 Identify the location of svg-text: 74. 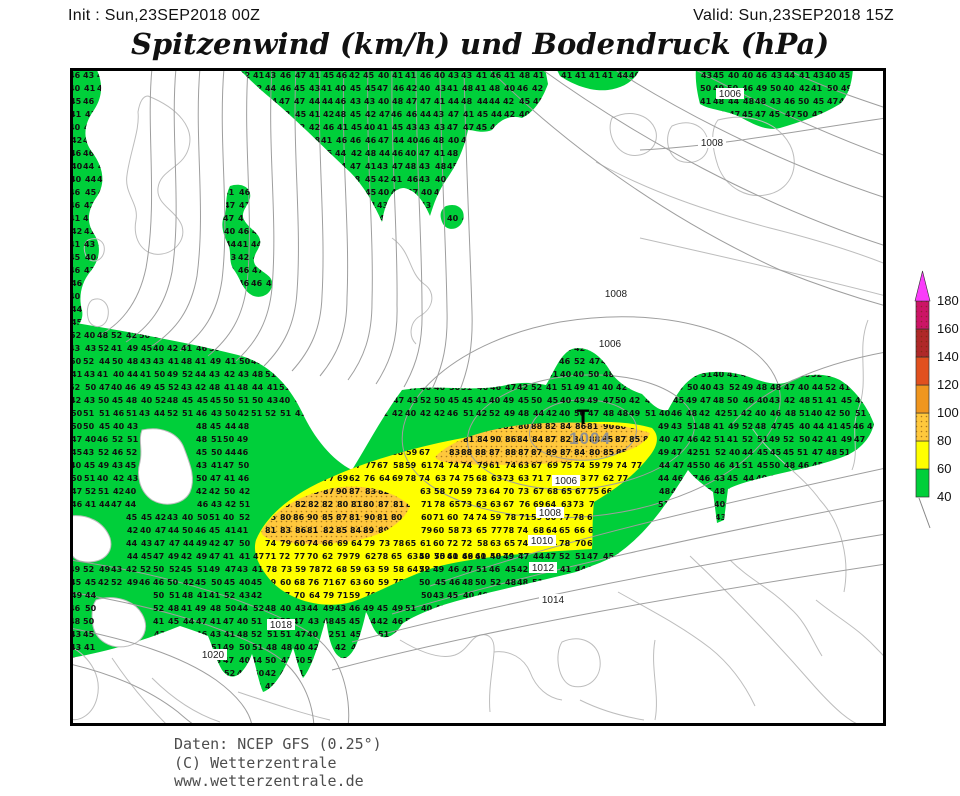
(649, 569).